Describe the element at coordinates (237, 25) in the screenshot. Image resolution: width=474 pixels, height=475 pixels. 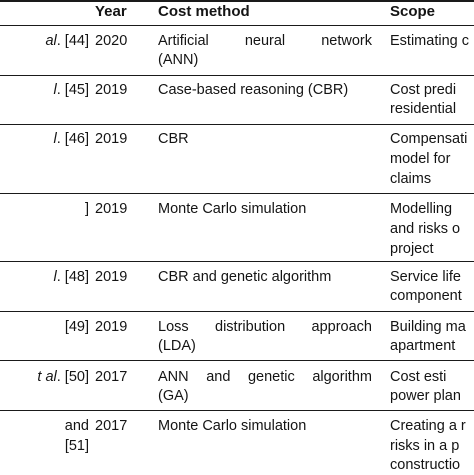
I see `header-rule` at that location.